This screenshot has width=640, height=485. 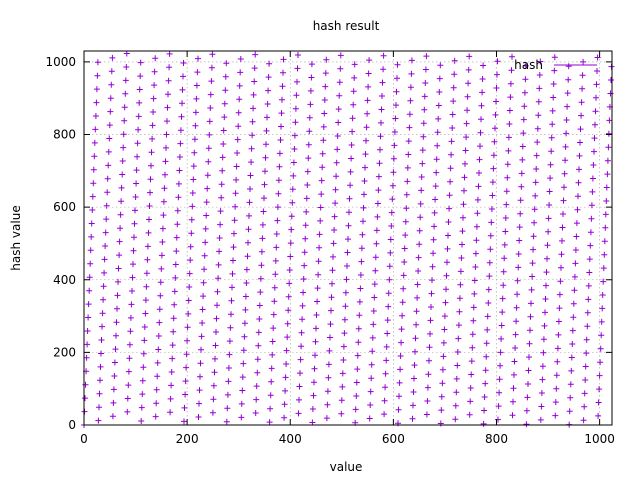 I want to click on y-tick-label: 600, so click(x=64, y=207).